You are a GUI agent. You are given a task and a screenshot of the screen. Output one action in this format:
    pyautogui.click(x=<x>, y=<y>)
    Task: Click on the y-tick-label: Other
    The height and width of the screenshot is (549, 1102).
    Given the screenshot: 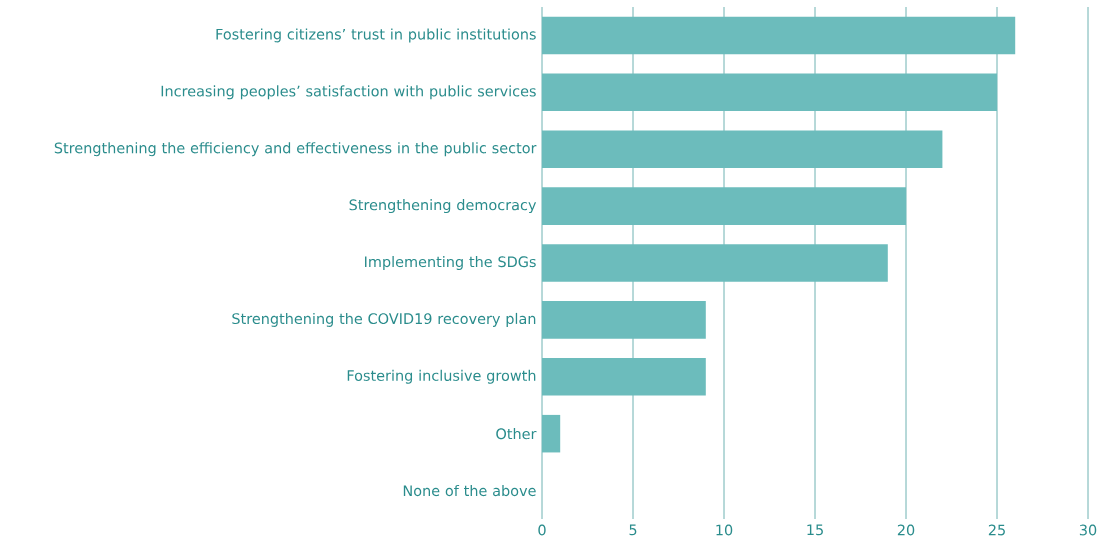 What is the action you would take?
    pyautogui.click(x=516, y=434)
    